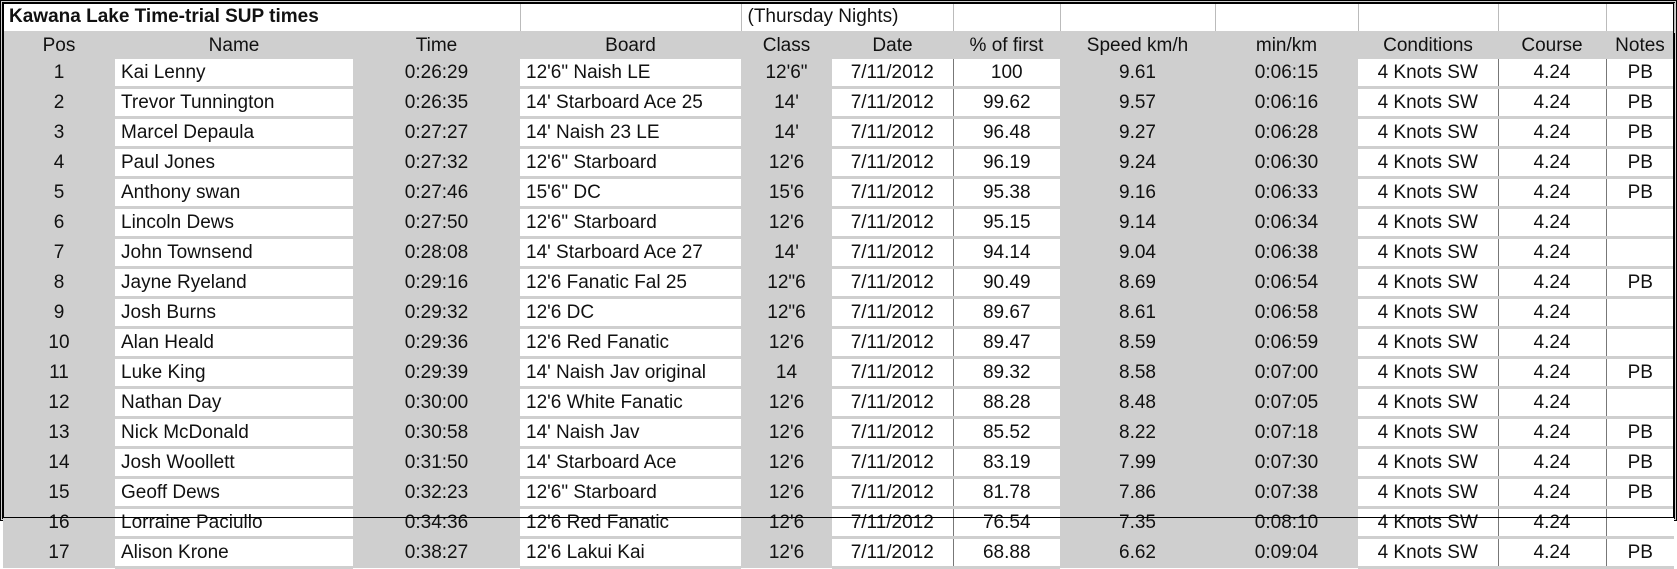 This screenshot has height=569, width=1677. Describe the element at coordinates (1137, 552) in the screenshot. I see `cell-speed: 6.62` at that location.